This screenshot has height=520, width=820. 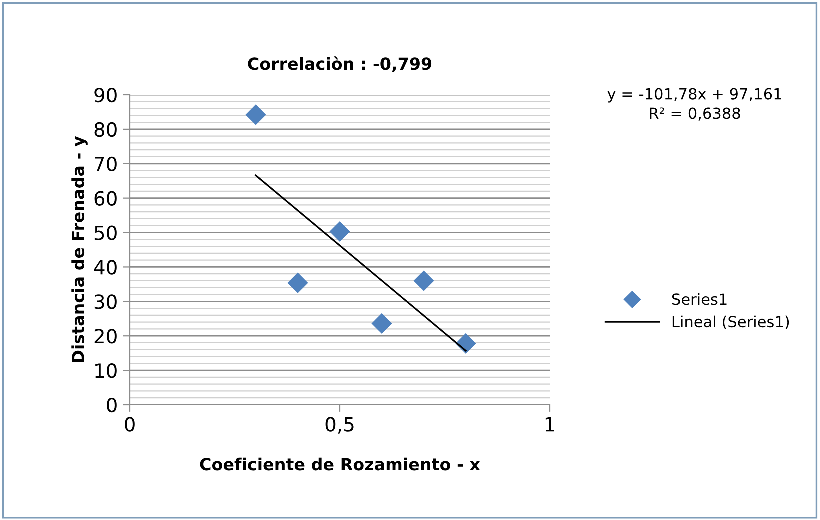 I want to click on y-tick-label: 10, so click(x=106, y=371).